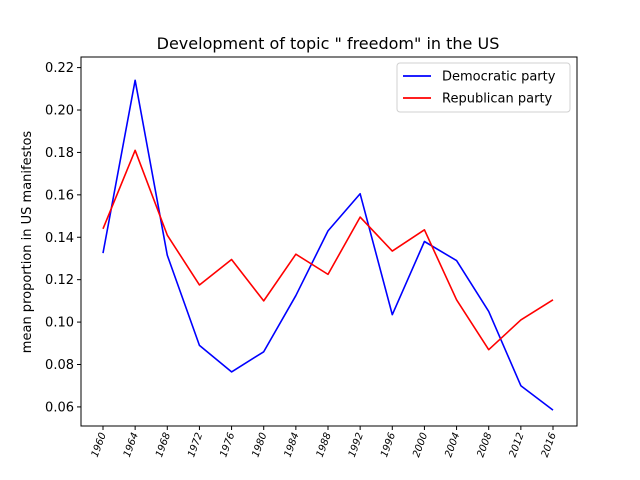 The image size is (640, 480). I want to click on x-tick-label-2012: 2012, so click(517, 445).